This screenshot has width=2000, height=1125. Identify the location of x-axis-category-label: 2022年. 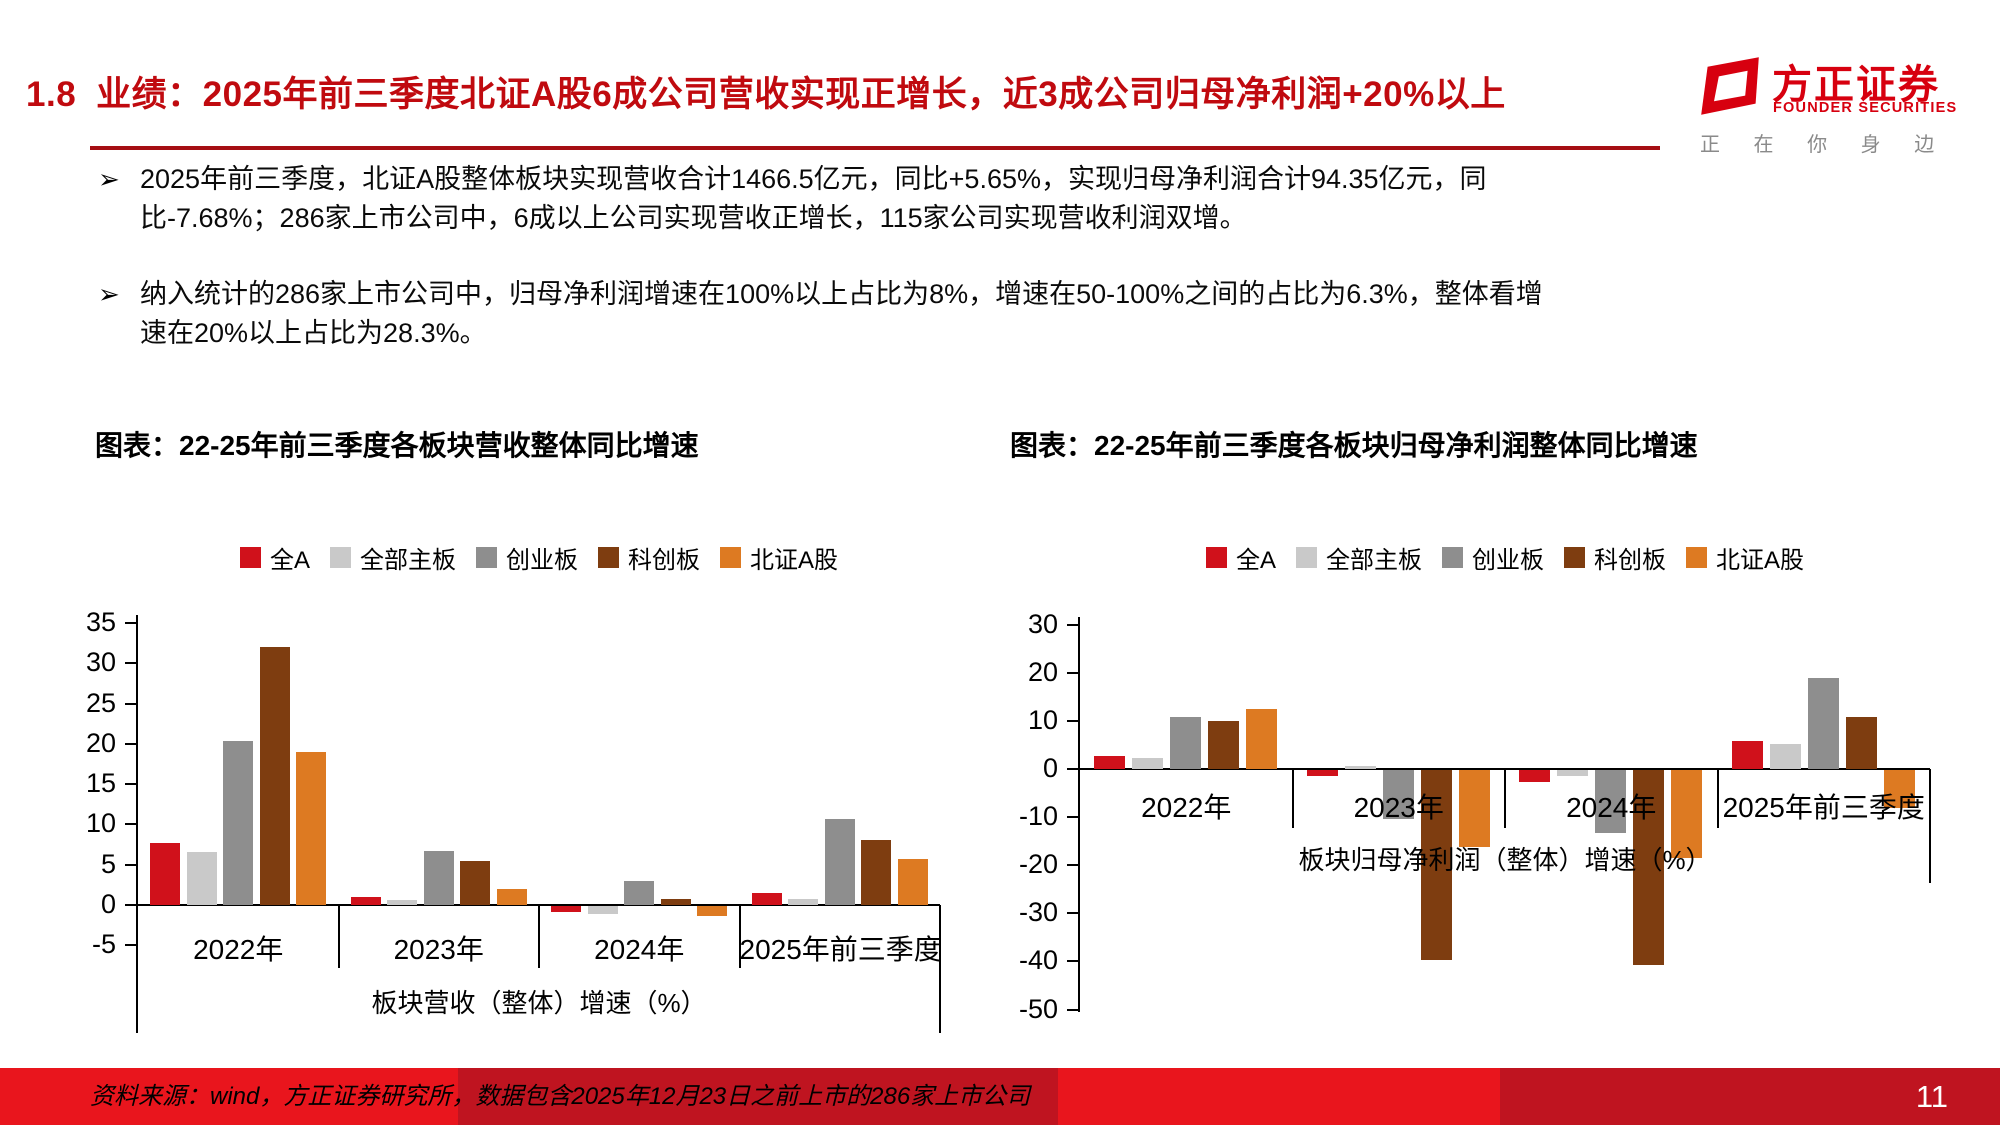
(238, 949).